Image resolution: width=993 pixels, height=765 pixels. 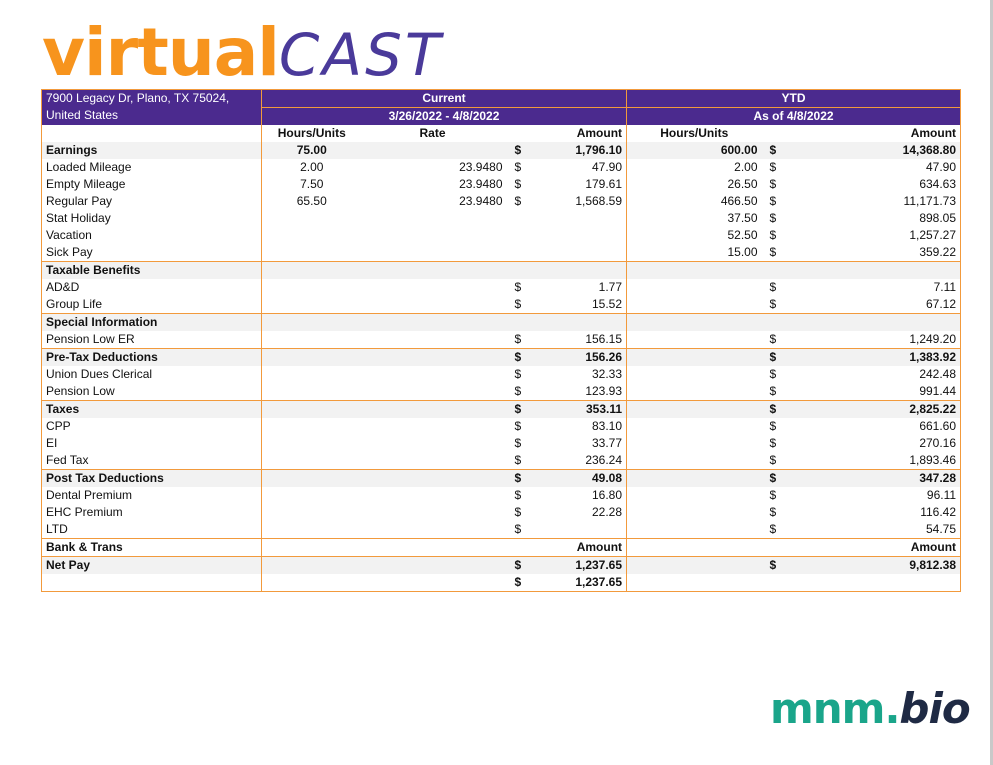 I want to click on current-dollar-column-header, so click(x=527, y=133).